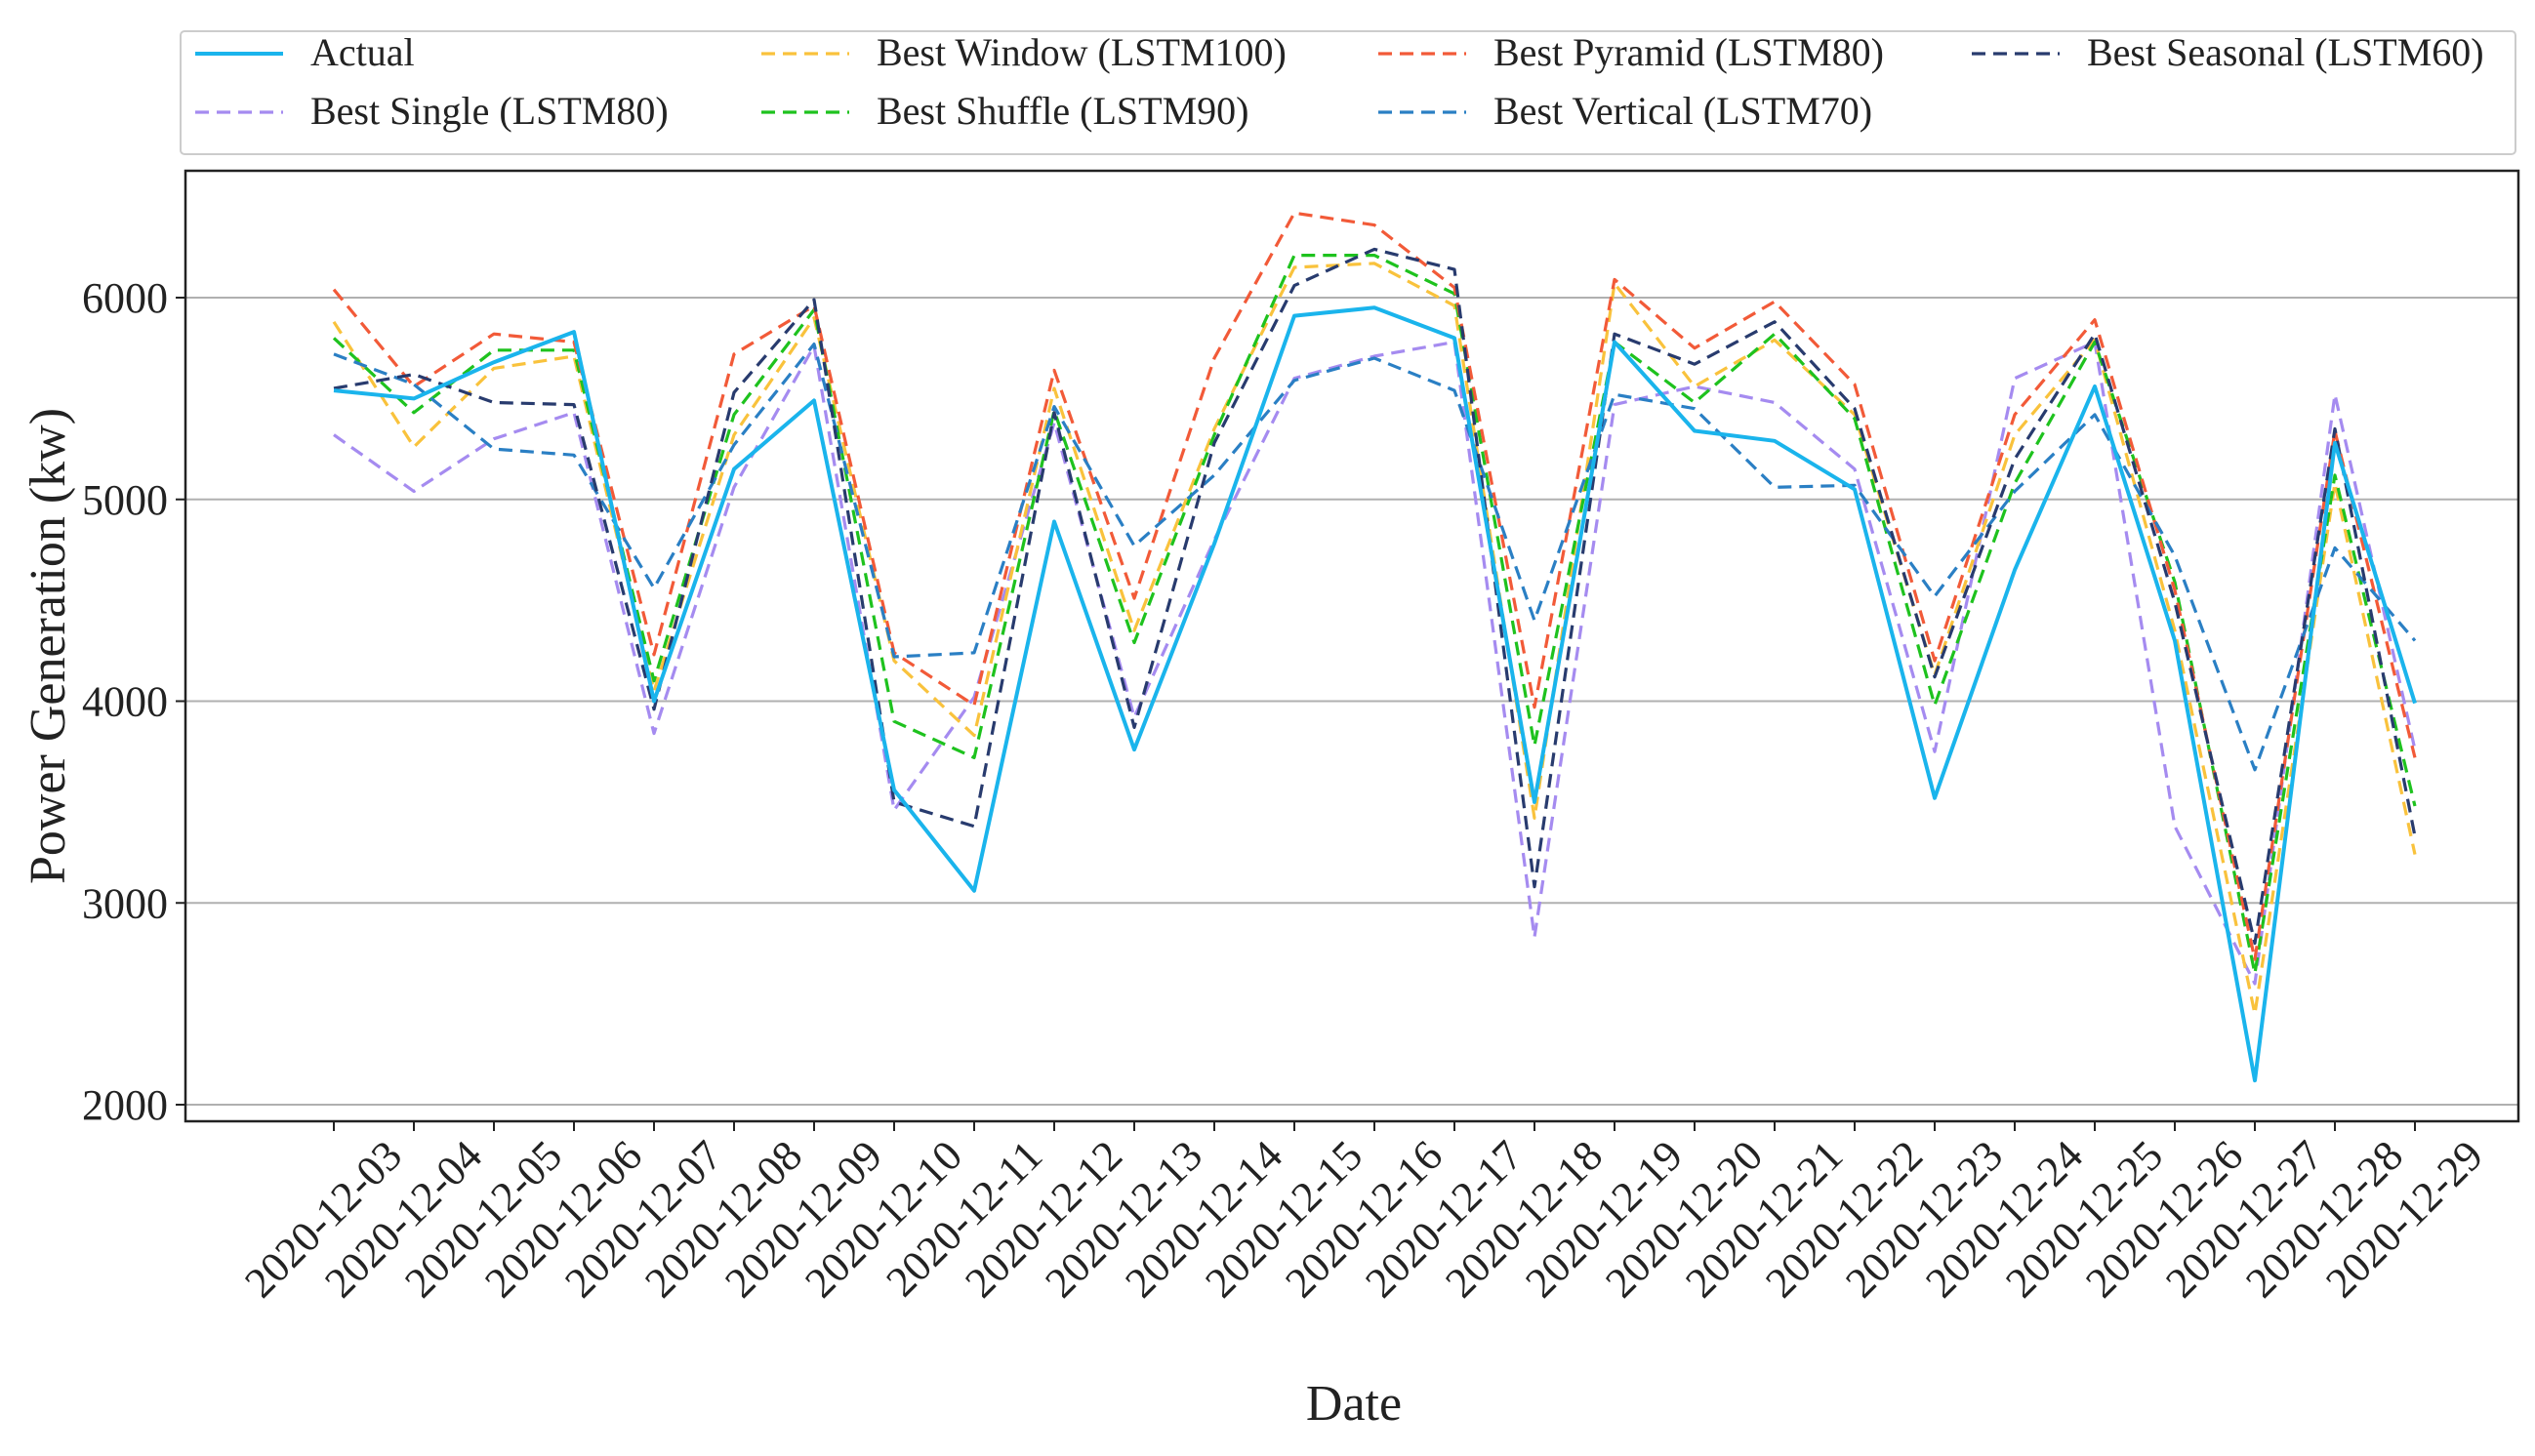  I want to click on y-axis-title: Power Generation (kw), so click(48, 646).